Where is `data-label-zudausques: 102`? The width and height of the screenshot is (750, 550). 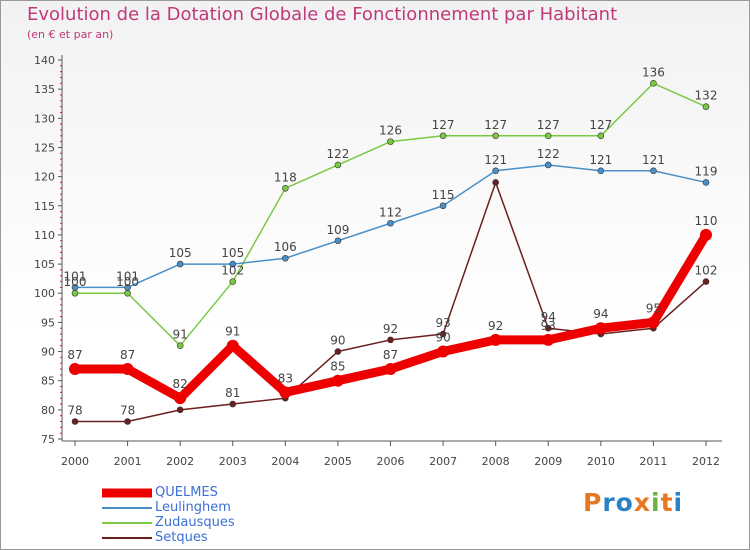 data-label-zudausques: 102 is located at coordinates (232, 271).